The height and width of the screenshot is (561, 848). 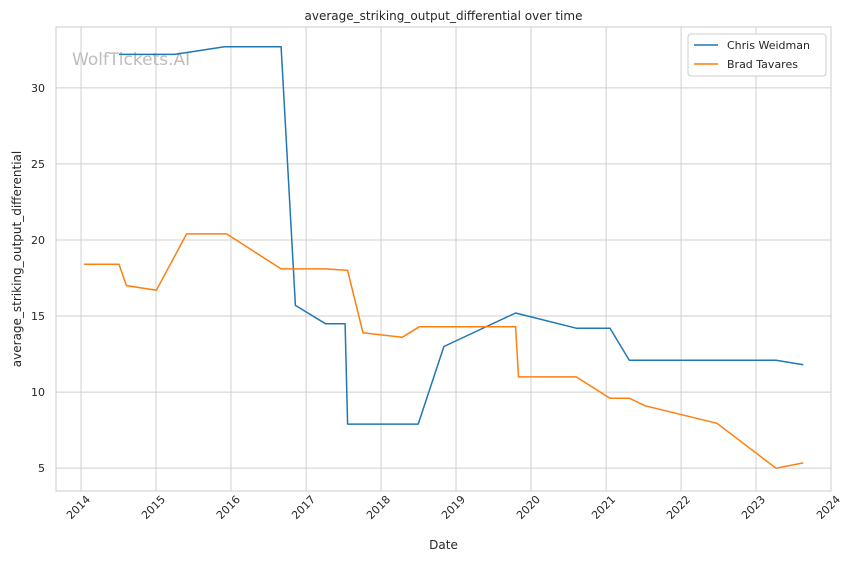 I want to click on x-tick-label: 2022, so click(x=678, y=507).